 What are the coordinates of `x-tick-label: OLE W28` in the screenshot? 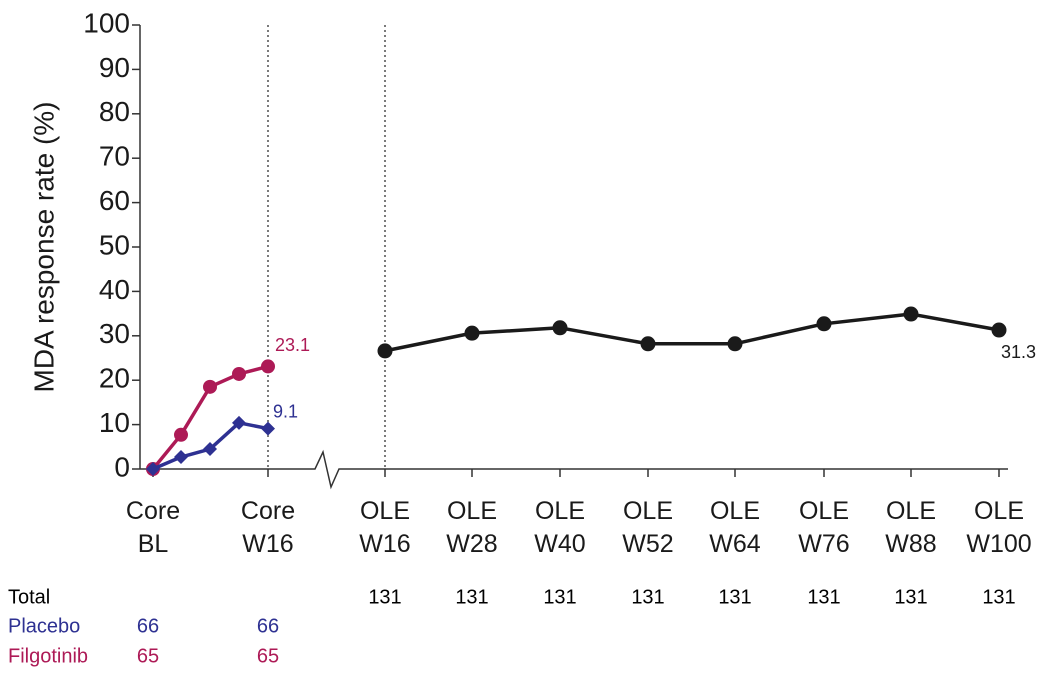 It's located at (471, 527).